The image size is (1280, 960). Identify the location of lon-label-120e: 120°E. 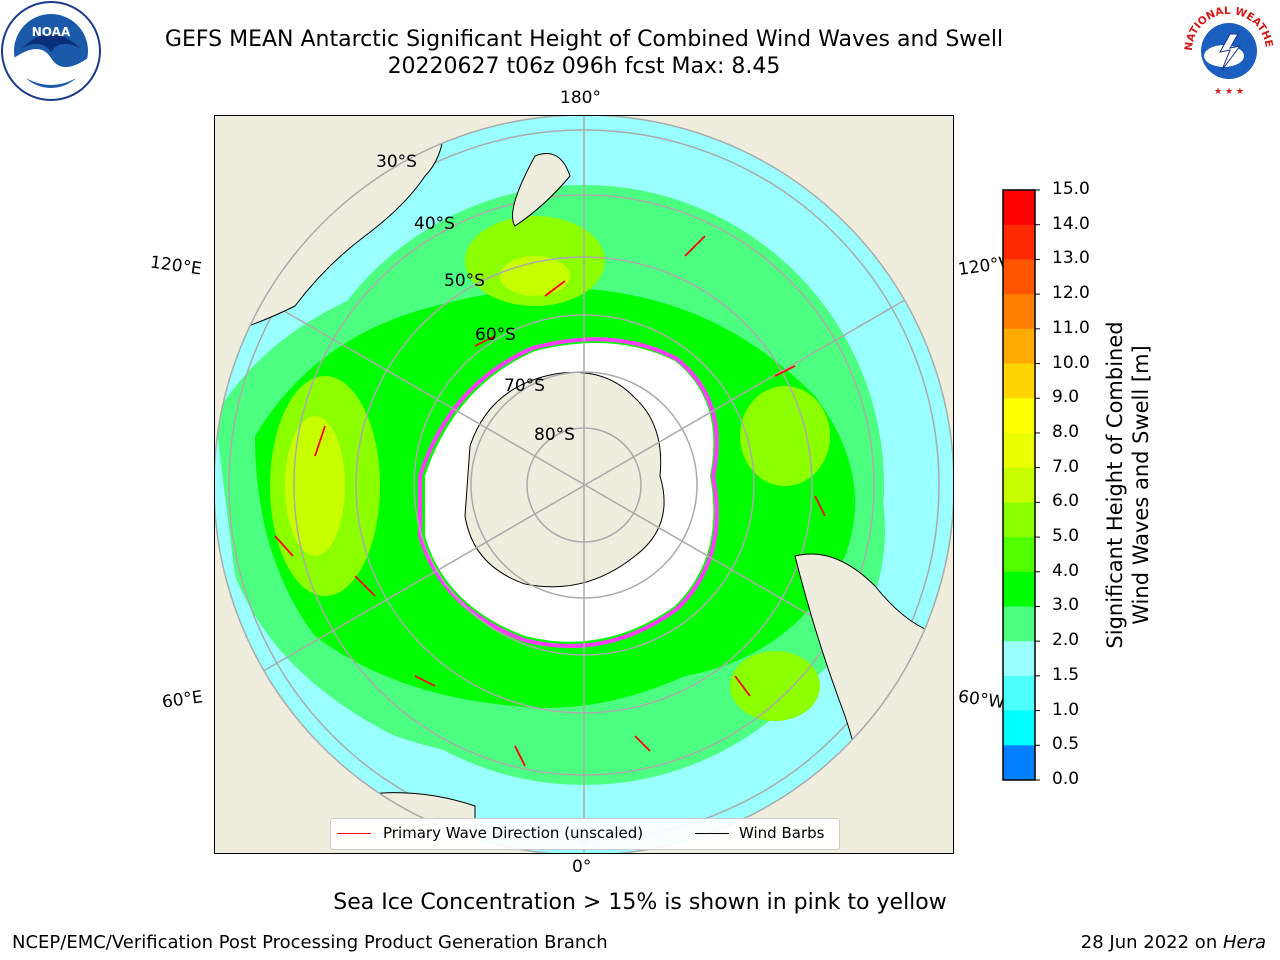
(175, 266).